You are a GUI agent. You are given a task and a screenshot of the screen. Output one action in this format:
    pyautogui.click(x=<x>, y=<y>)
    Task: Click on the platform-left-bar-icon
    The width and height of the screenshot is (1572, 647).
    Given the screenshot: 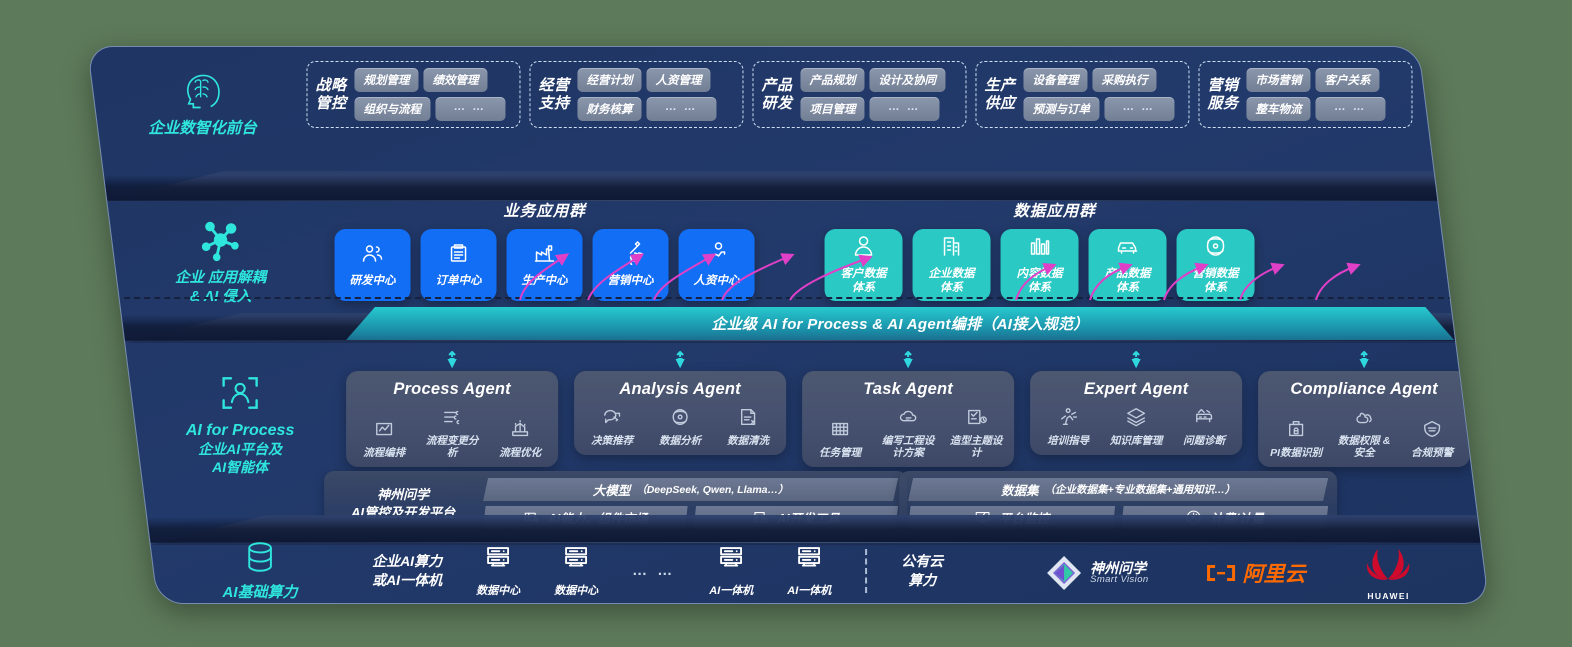 What is the action you would take?
    pyautogui.click(x=531, y=517)
    